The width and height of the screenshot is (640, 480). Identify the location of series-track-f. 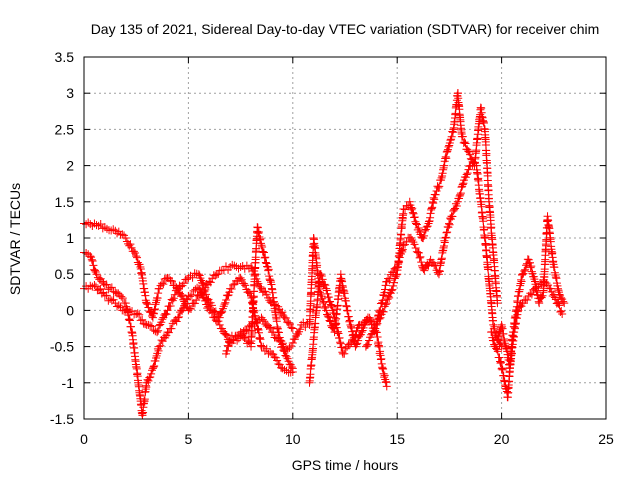
(433, 255).